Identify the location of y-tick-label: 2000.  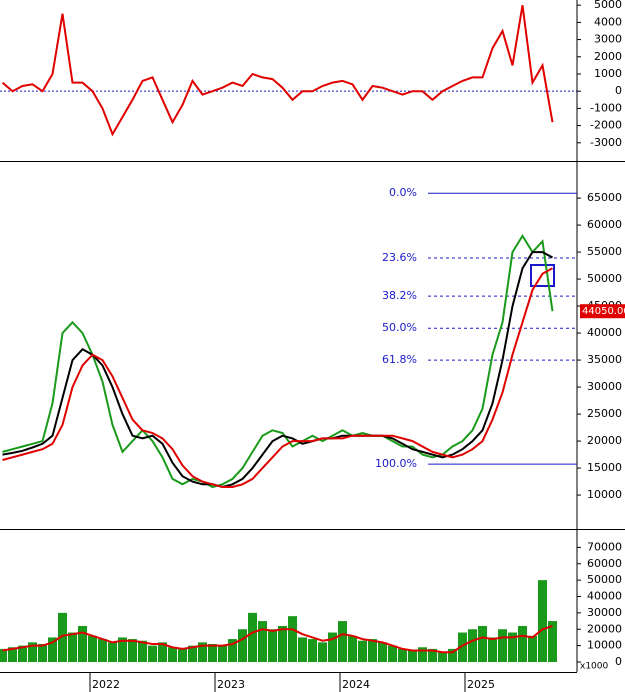
(608, 56).